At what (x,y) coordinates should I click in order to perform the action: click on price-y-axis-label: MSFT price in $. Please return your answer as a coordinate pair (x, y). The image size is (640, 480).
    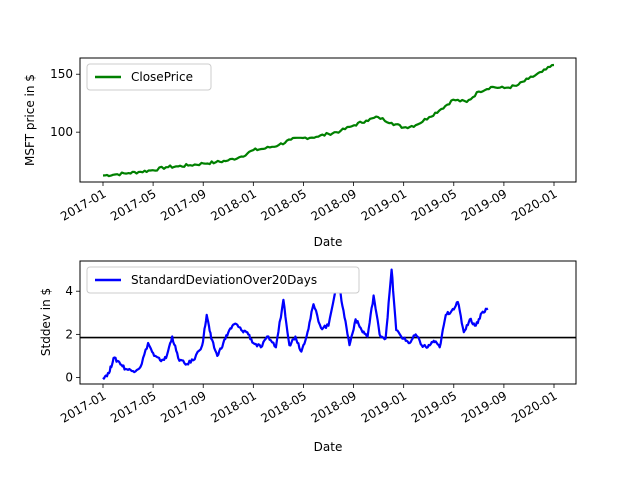
    Looking at the image, I should click on (30, 120).